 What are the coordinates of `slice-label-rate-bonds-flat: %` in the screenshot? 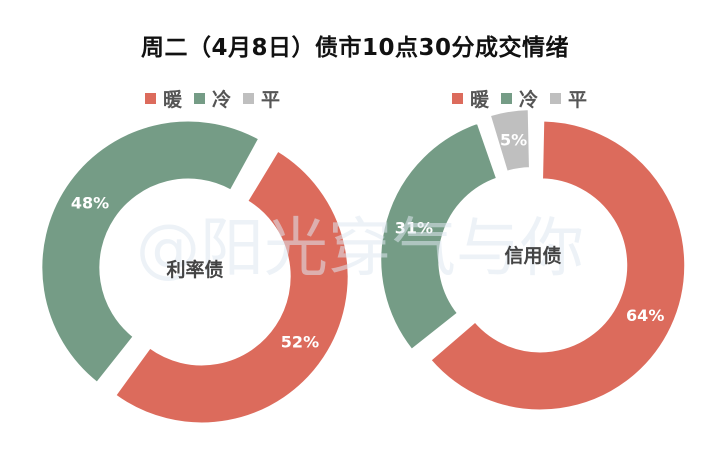 It's located at (258, 163).